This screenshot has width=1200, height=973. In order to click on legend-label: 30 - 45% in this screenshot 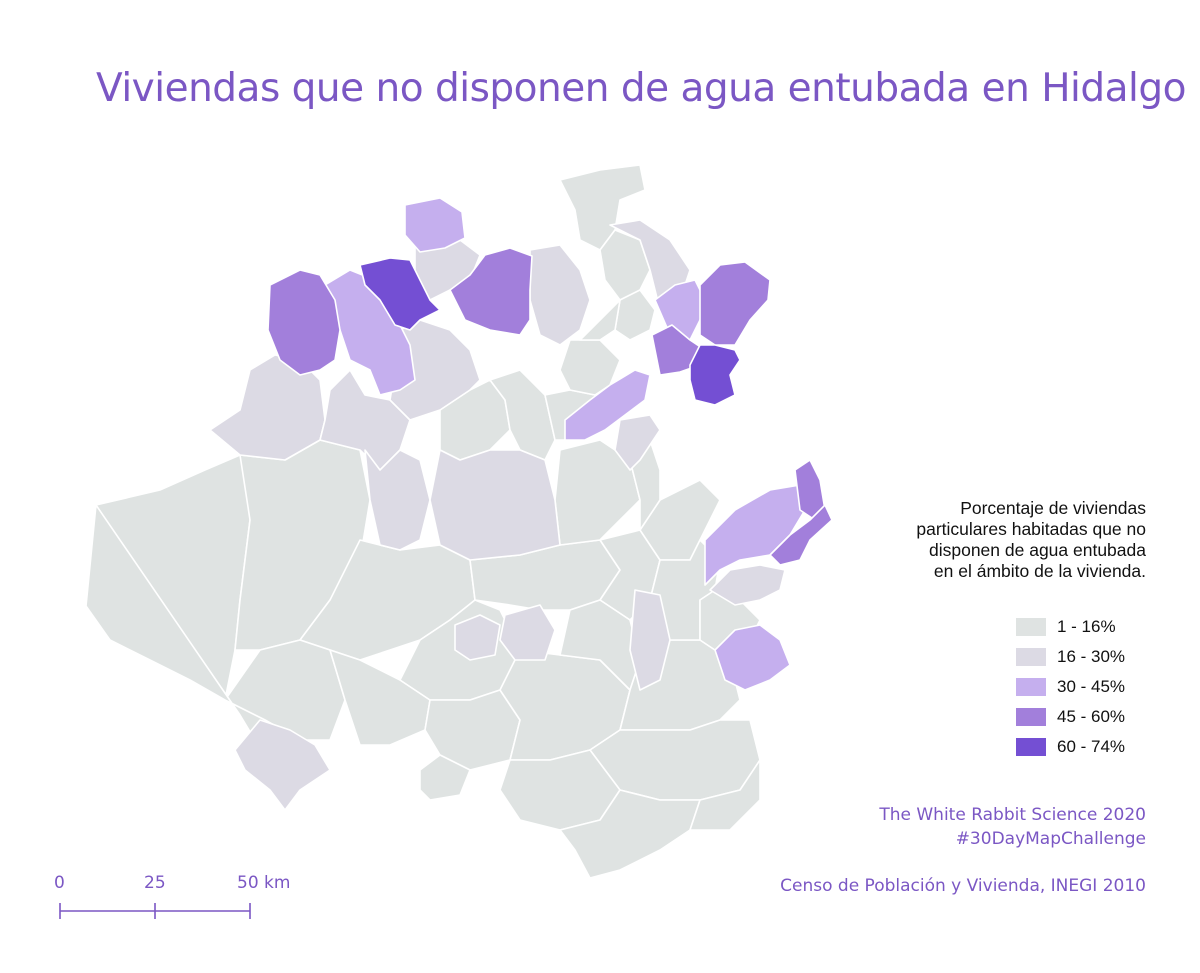, I will do `click(1091, 686)`.